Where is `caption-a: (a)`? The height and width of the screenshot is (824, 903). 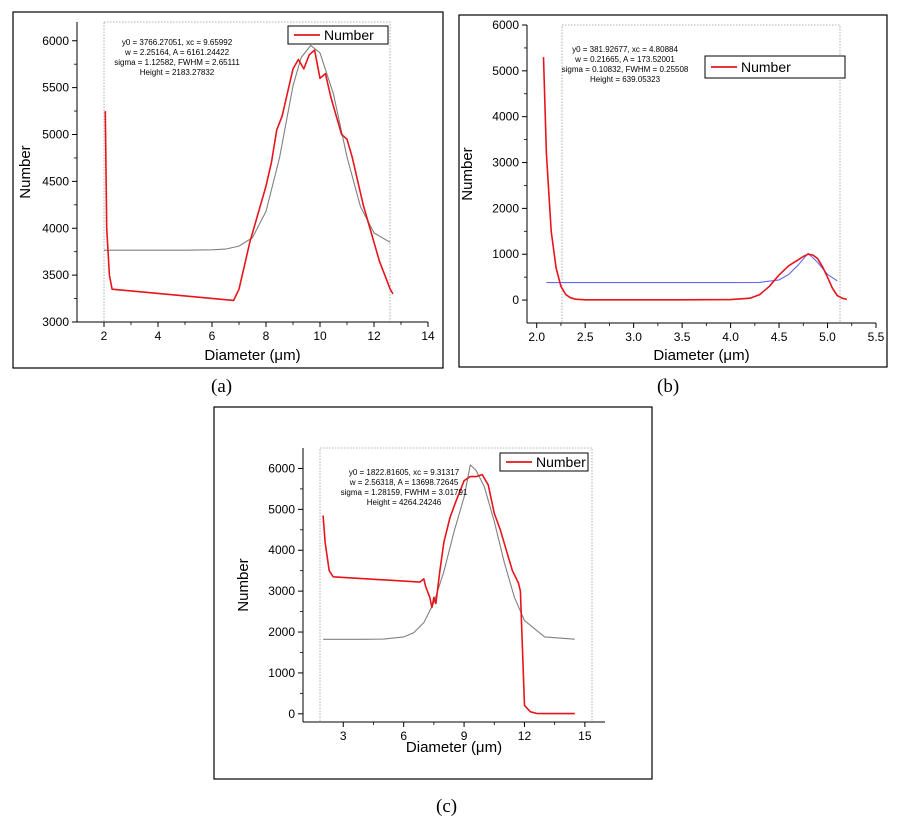
caption-a: (a) is located at coordinates (221, 386).